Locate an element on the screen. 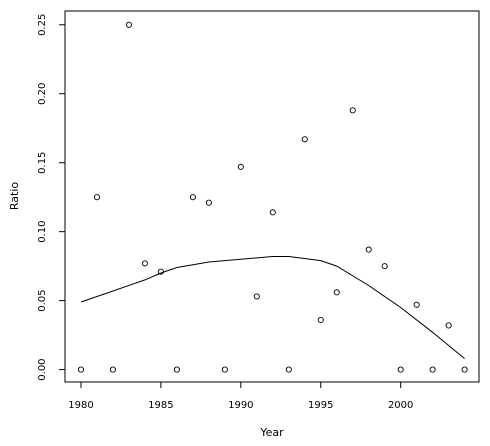  y-axis: 0.00 0.05 0.10 0.15 0.20 0.25 is located at coordinates (51, 197).